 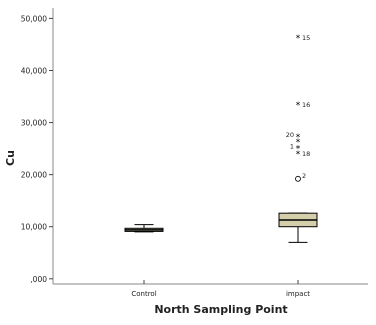 I want to click on x-tick-label: Control, so click(x=143, y=294).